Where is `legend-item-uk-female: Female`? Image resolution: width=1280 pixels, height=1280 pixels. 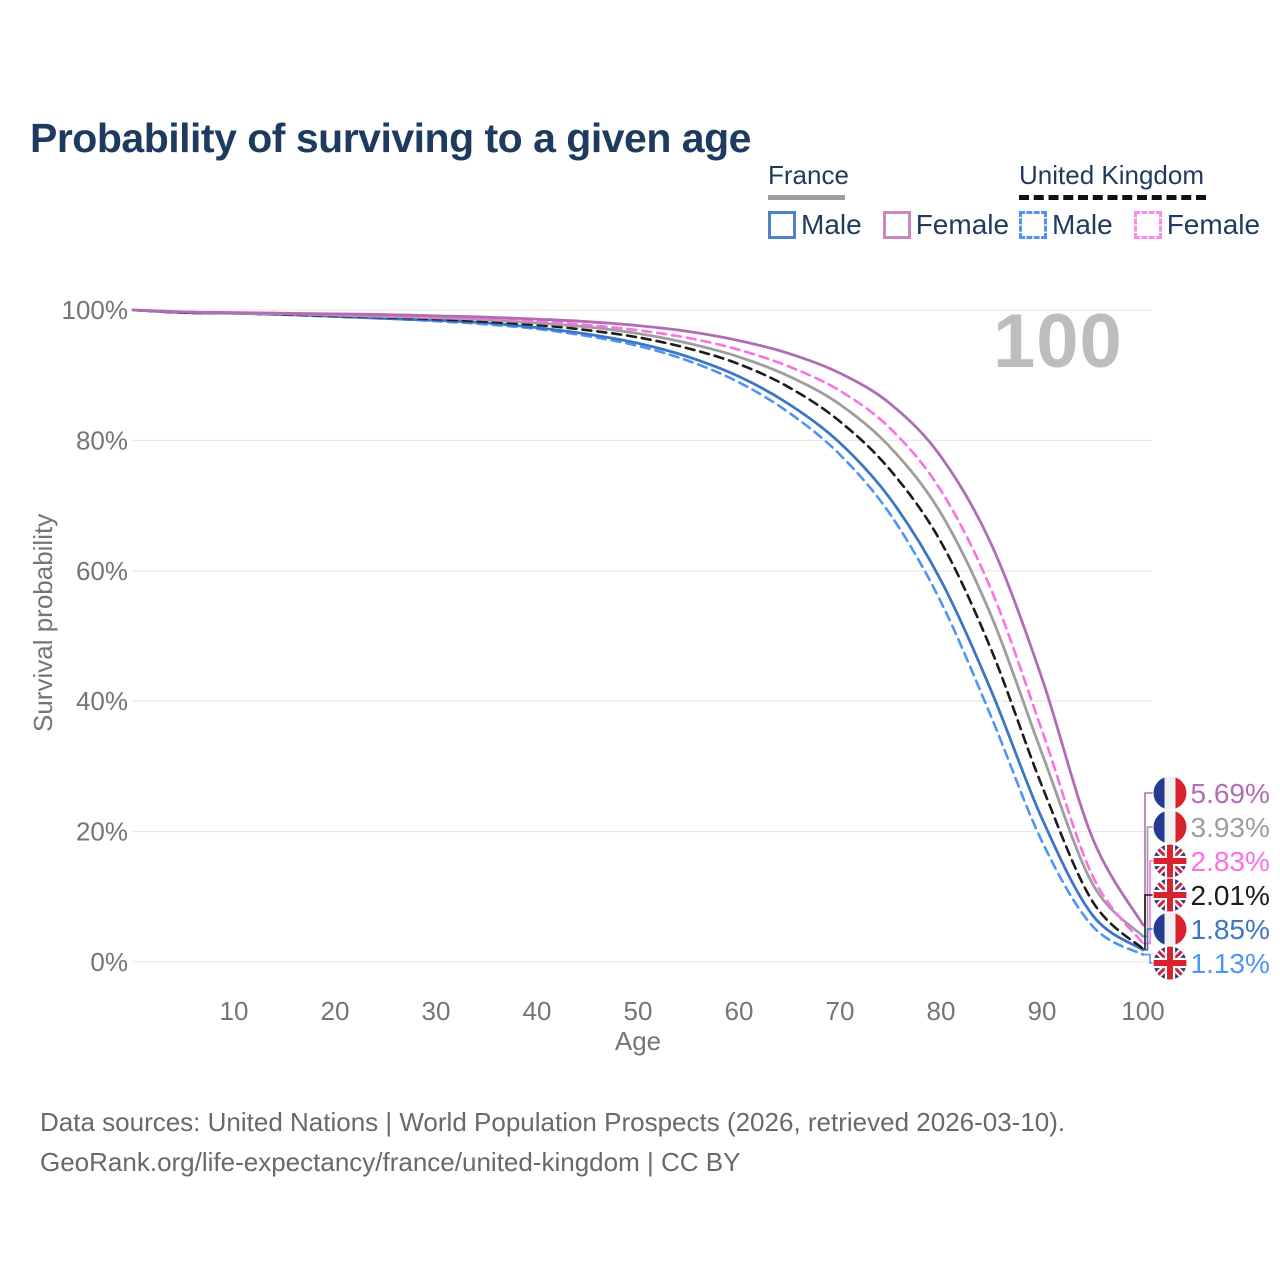
legend-item-uk-female: Female is located at coordinates (1197, 225).